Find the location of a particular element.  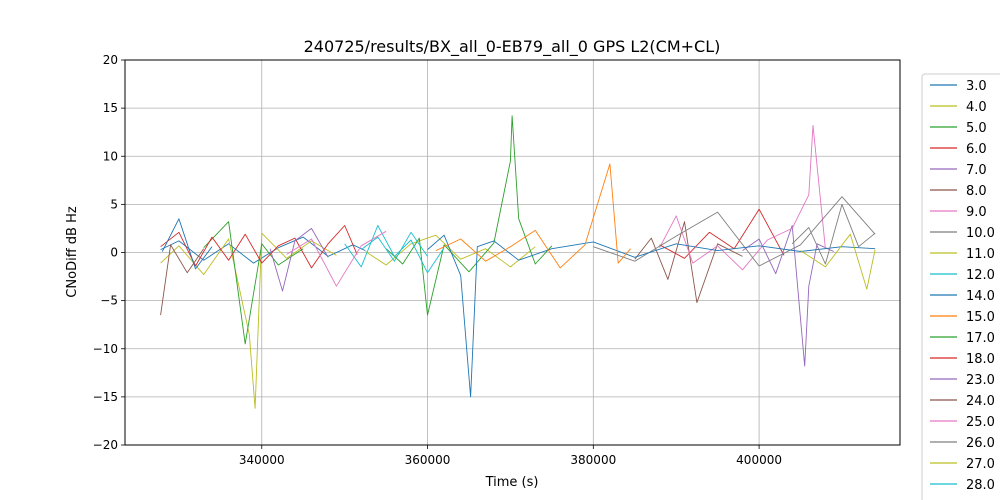

y-tick-label: −10 is located at coordinates (105, 349).